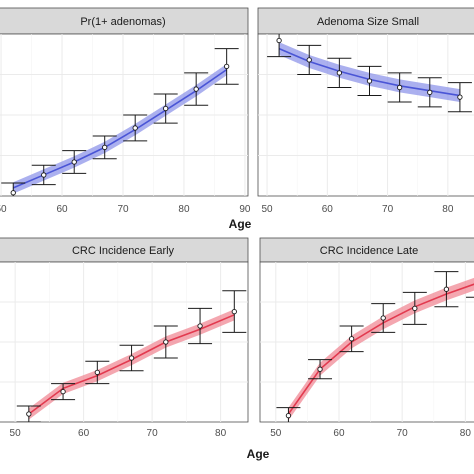  I want to click on error-bar, so click(470, 297).